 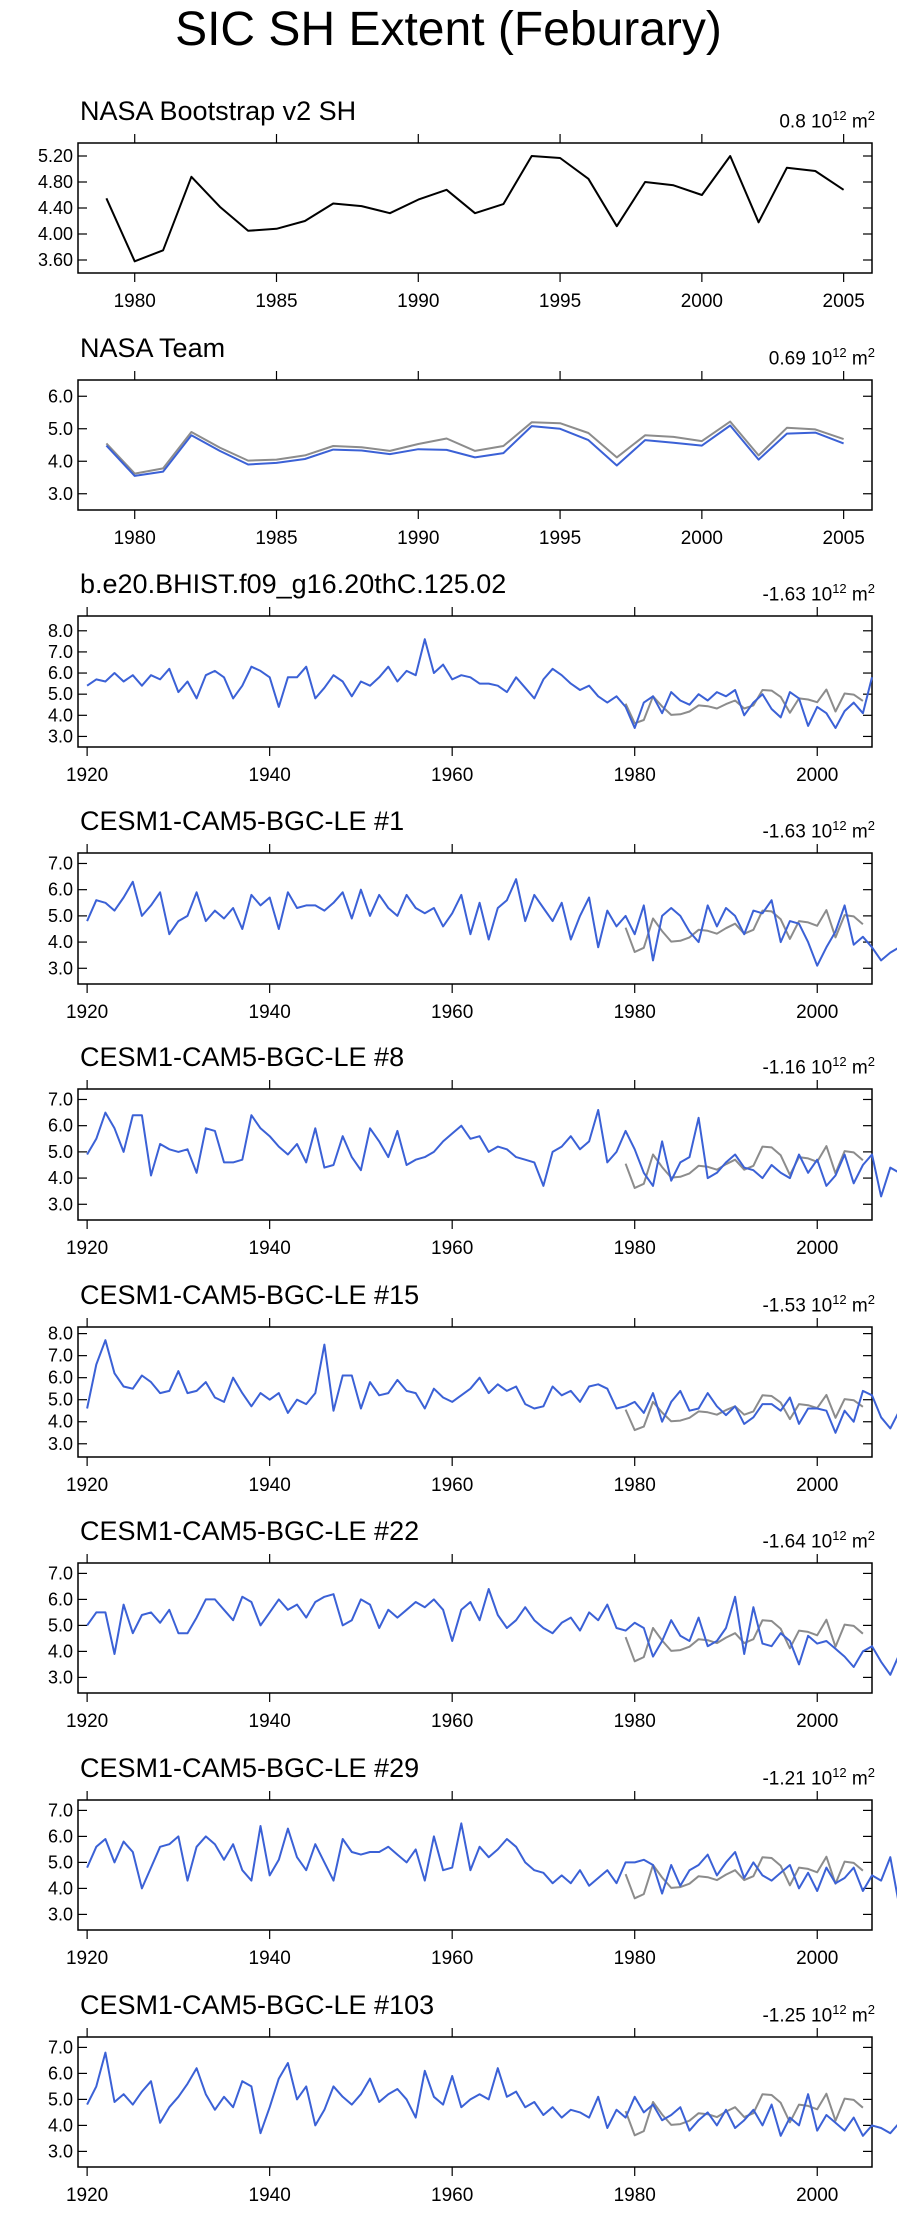 What do you see at coordinates (55, 208) in the screenshot?
I see `y-tick-label: 4.40` at bounding box center [55, 208].